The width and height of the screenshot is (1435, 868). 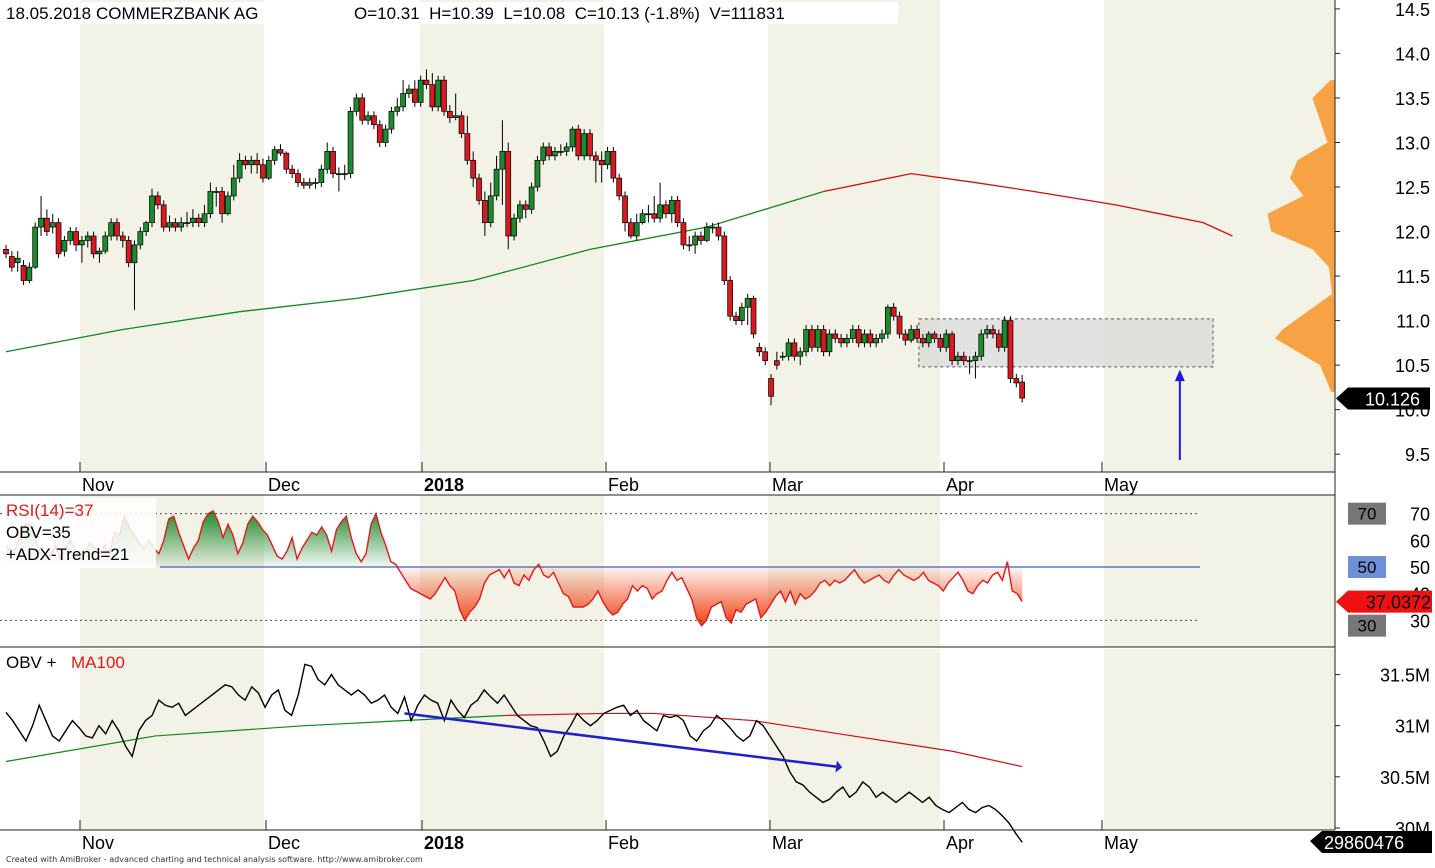 I want to click on price-ytick-label: 13.0, so click(x=1412, y=143).